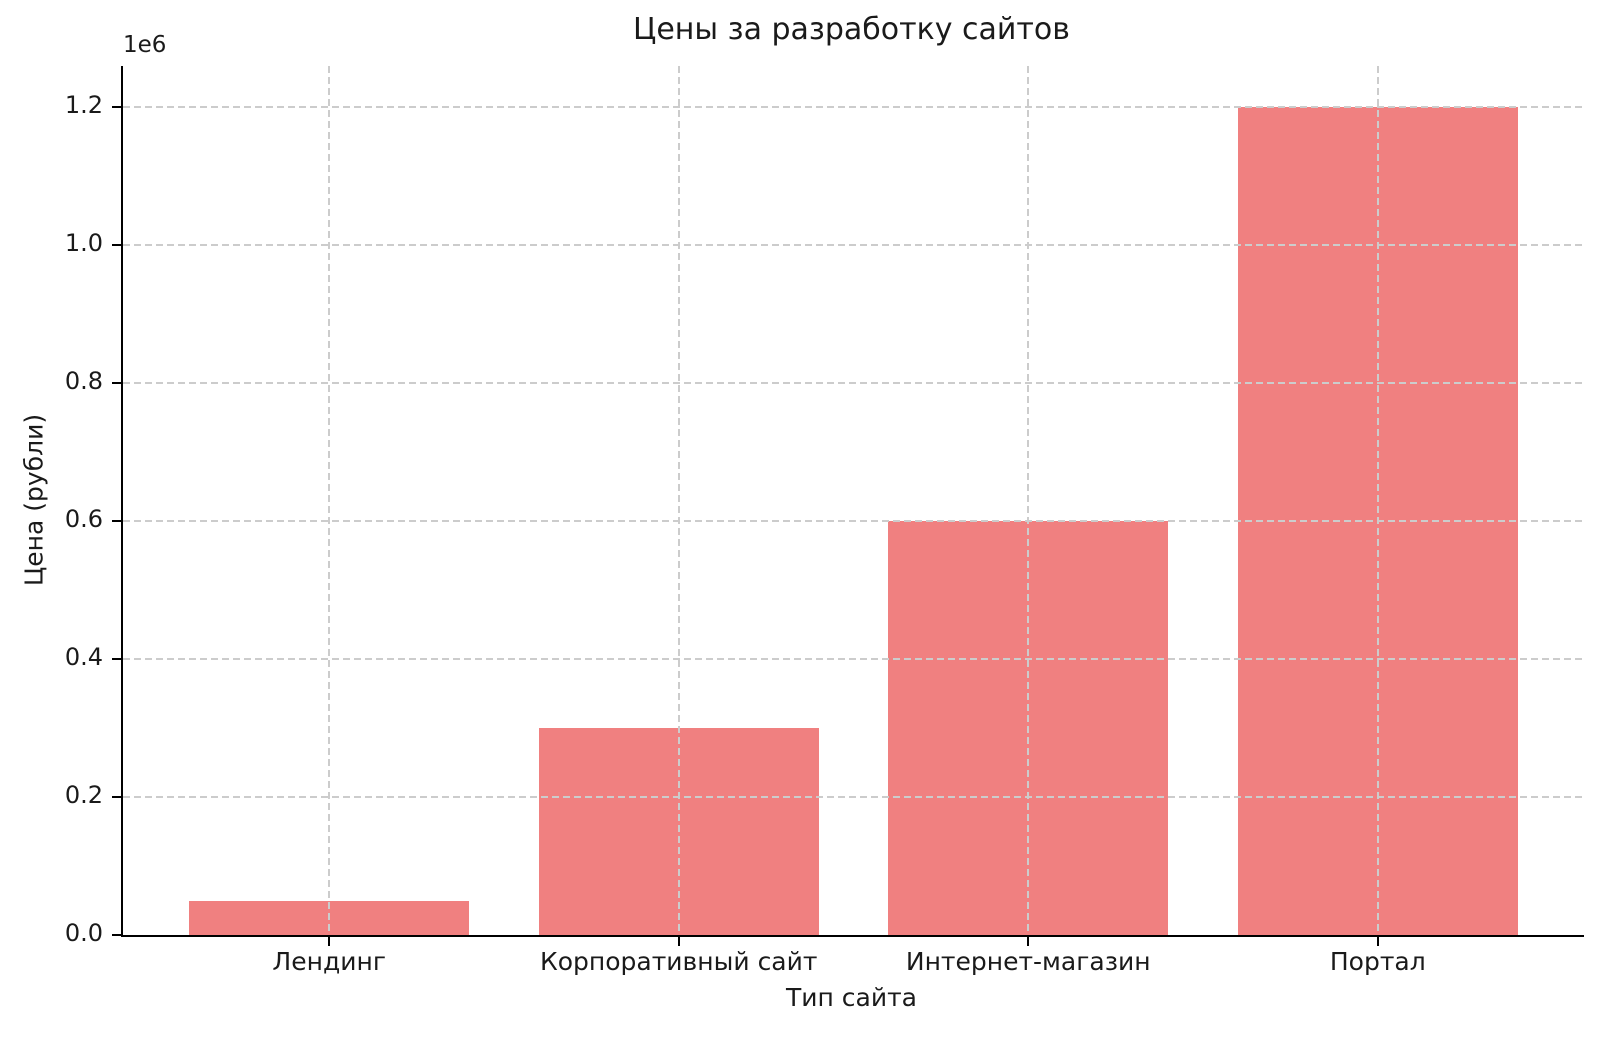 The width and height of the screenshot is (1600, 1038). Describe the element at coordinates (83, 795) in the screenshot. I see `y-tick-label: 0.2` at that location.